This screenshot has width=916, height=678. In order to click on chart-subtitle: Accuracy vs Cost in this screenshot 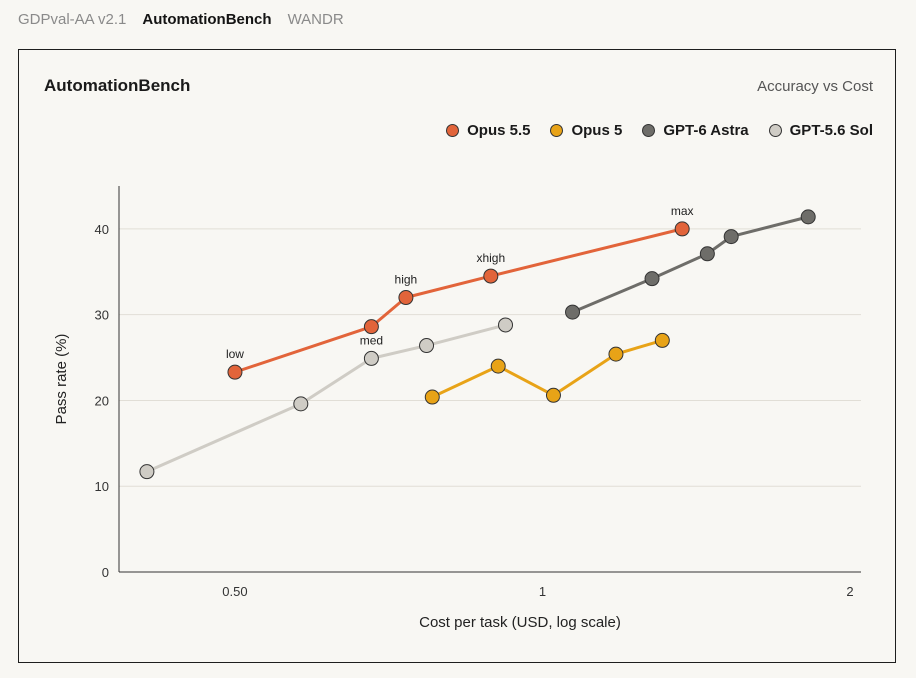, I will do `click(815, 86)`.